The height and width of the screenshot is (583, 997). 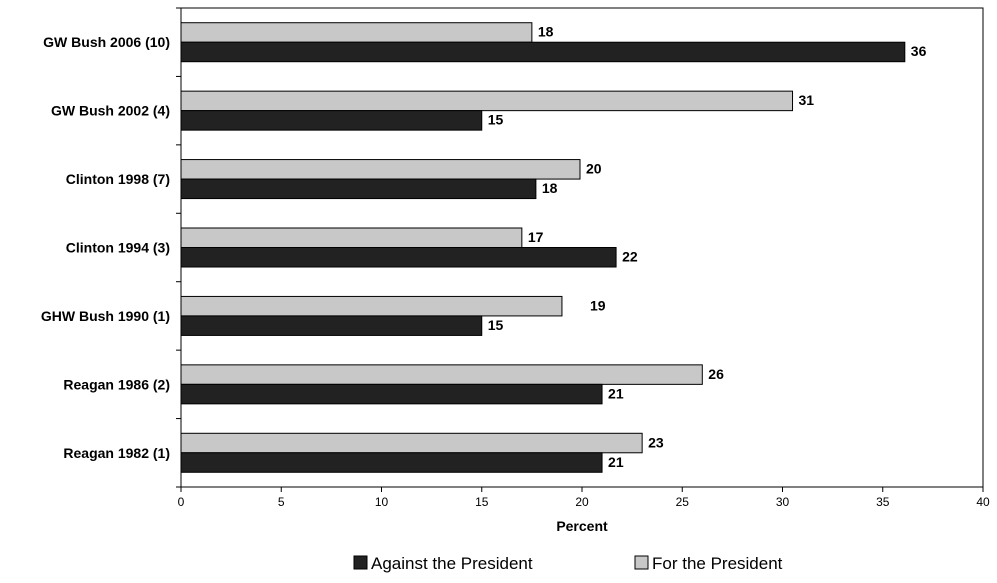 I want to click on bar-value-label: 31, so click(x=807, y=100).